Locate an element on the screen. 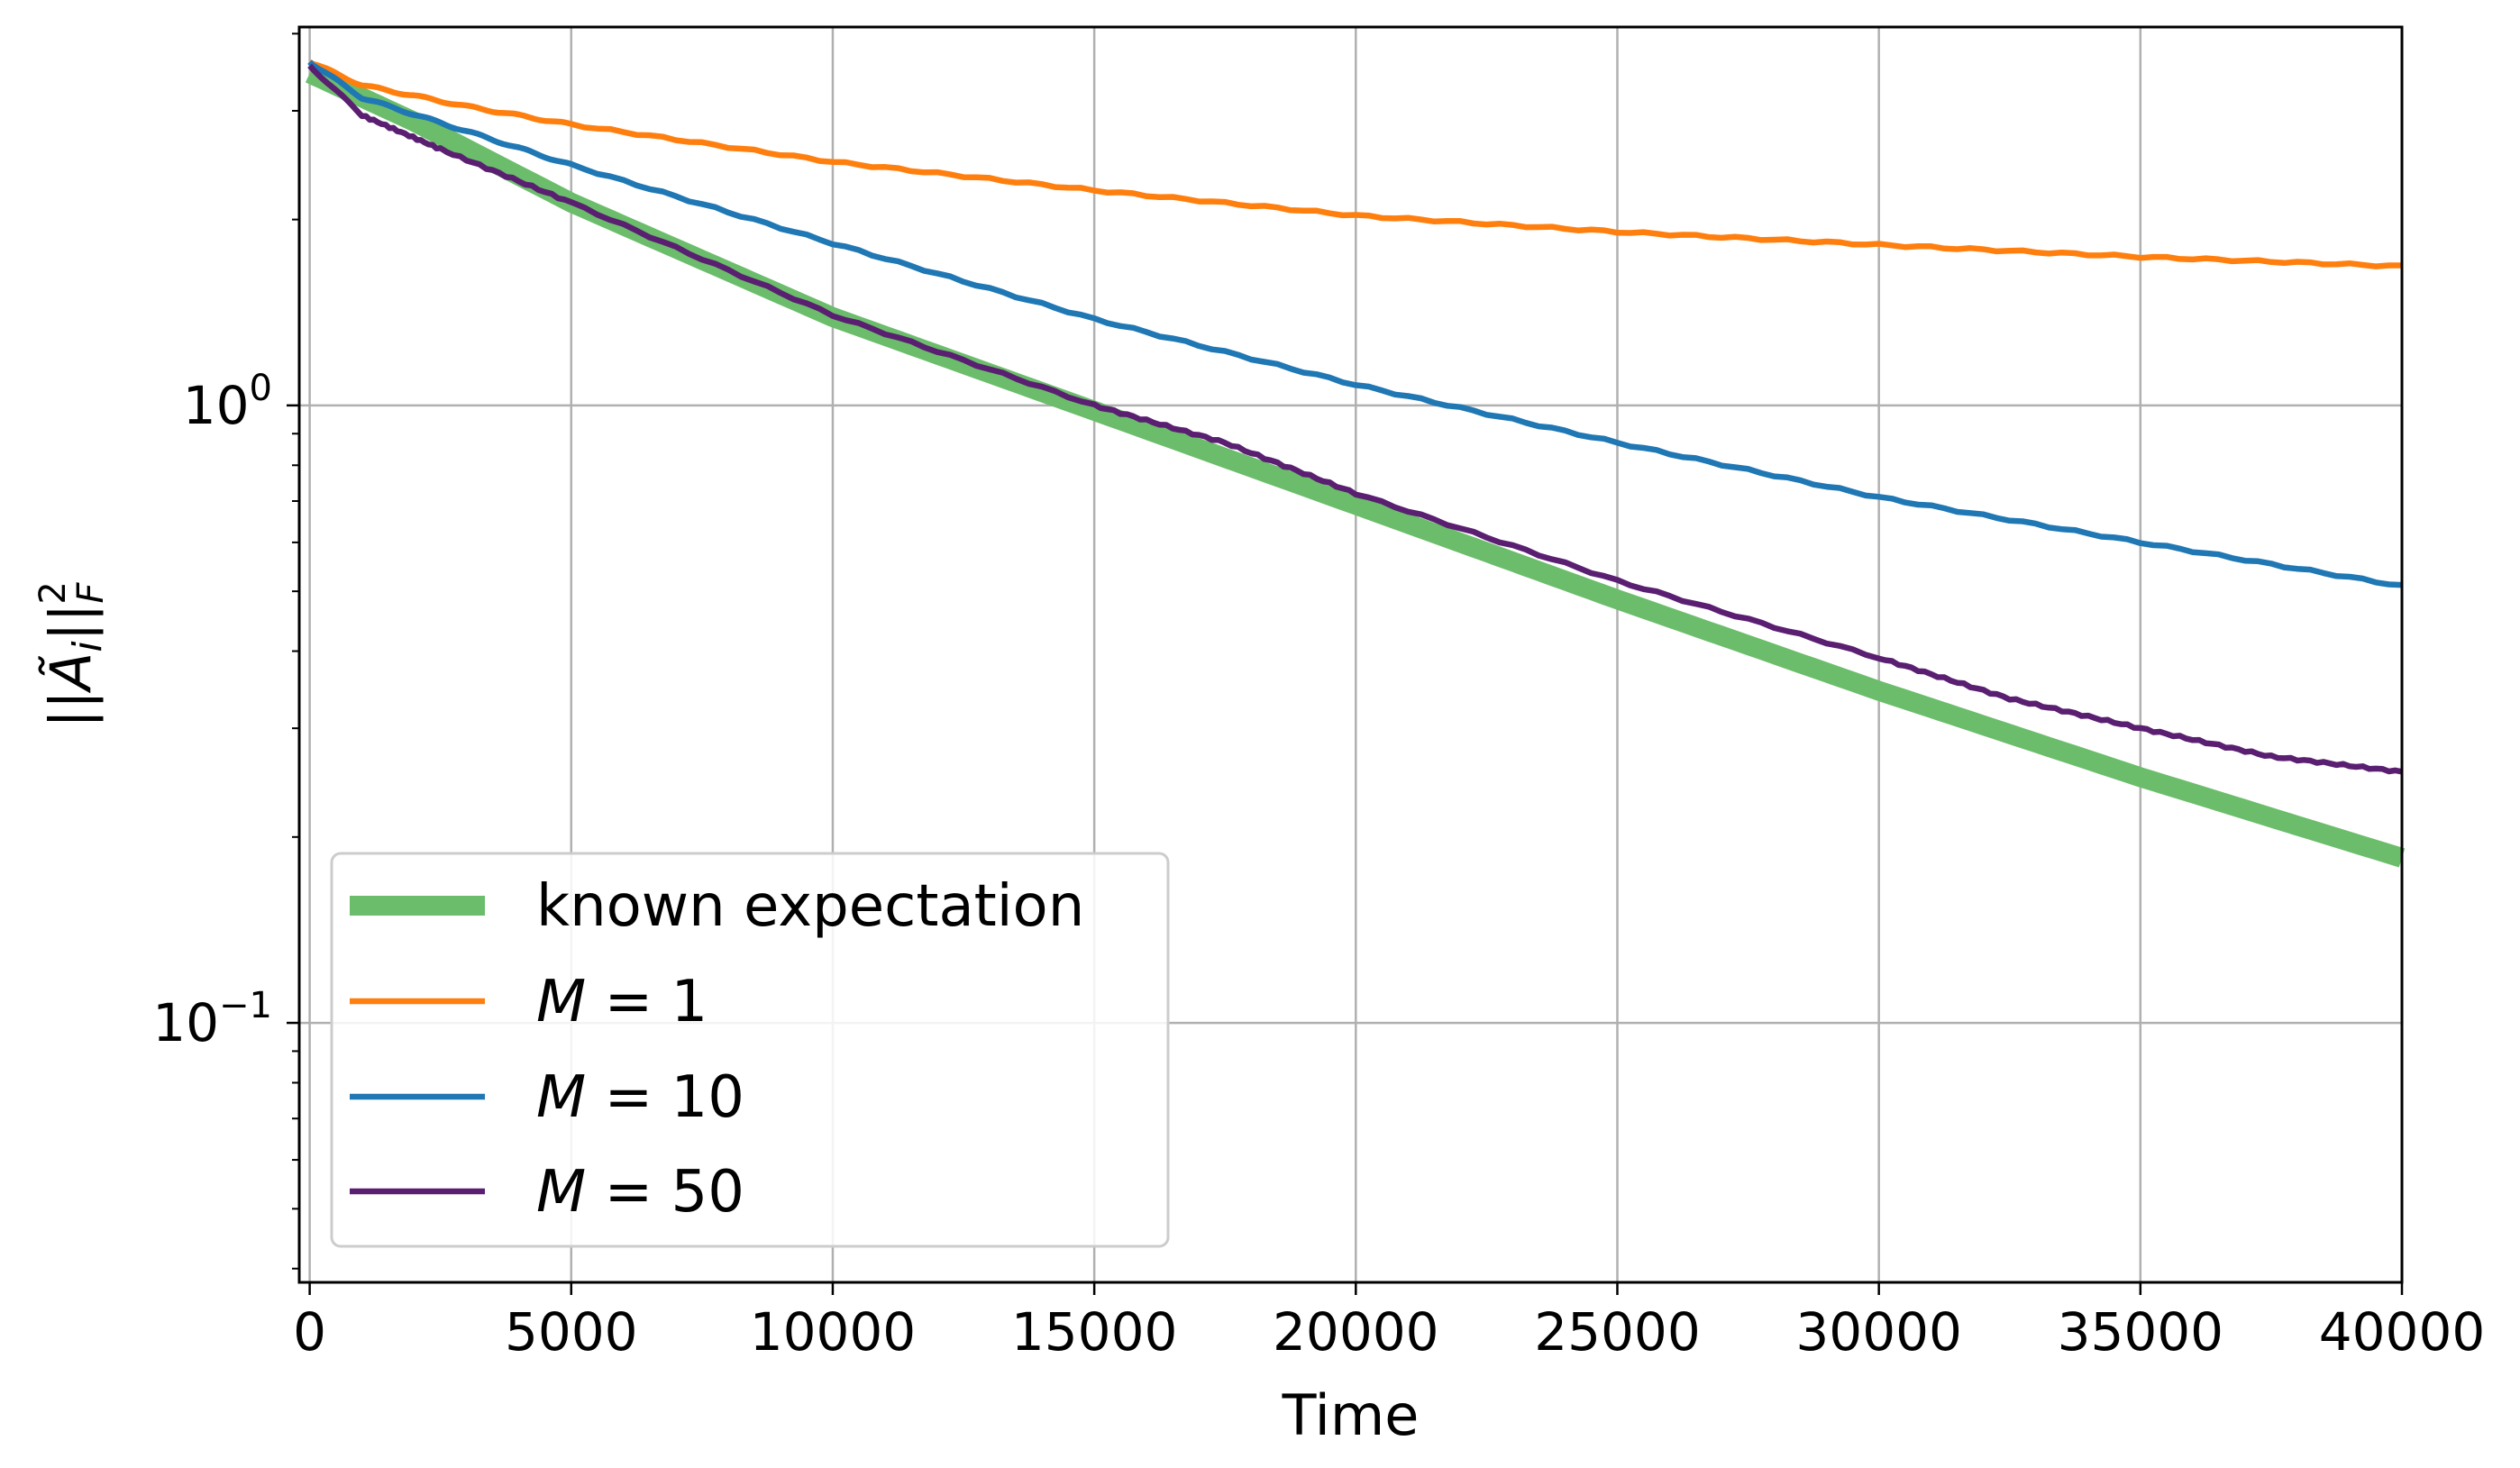 This screenshot has width=2520, height=1468. y-axis-label-part: Ã is located at coordinates (71, 673).